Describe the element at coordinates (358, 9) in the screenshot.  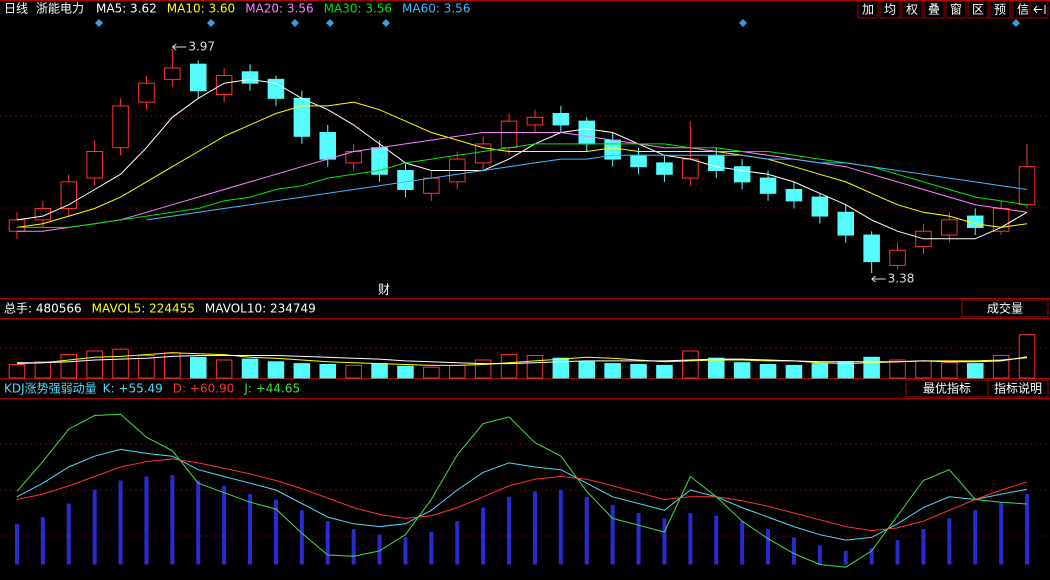
I see `legend-entry: MA30: 3.56` at that location.